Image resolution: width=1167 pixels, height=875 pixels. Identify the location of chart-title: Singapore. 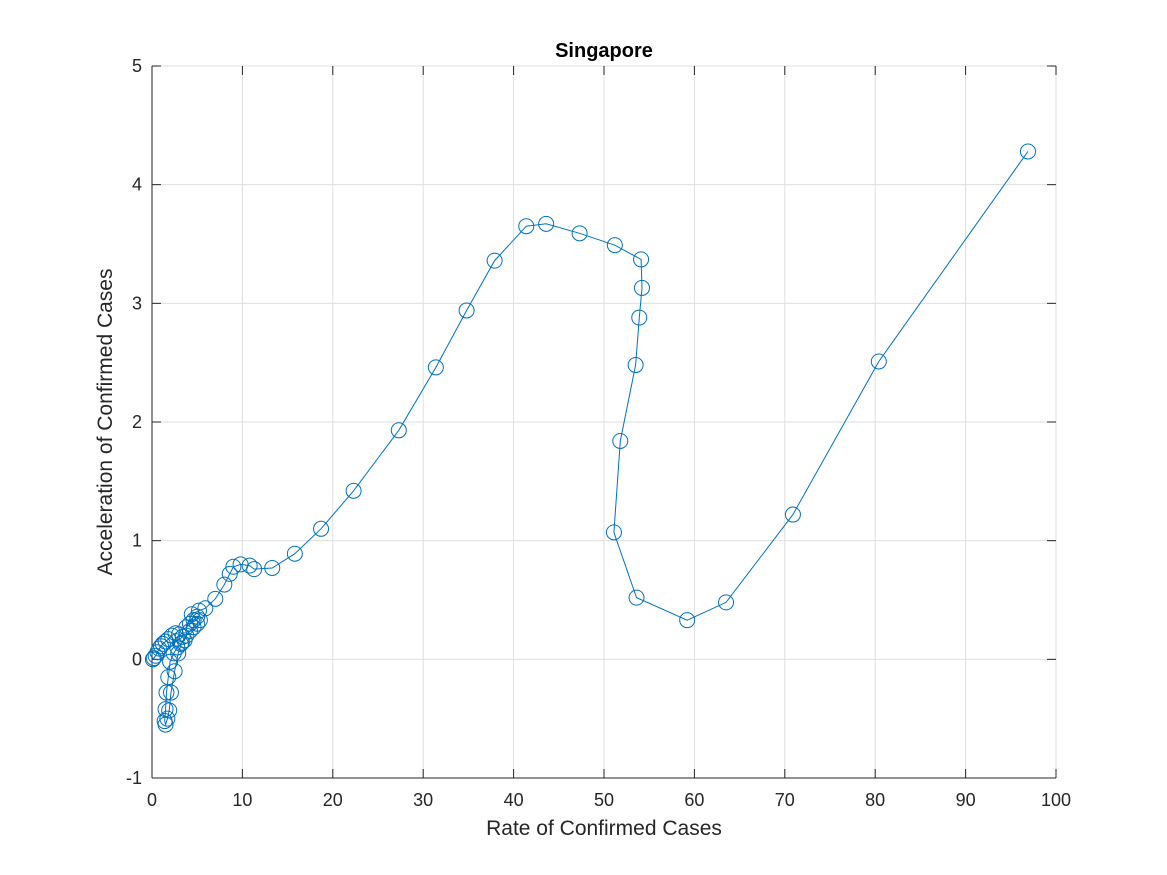
(604, 51).